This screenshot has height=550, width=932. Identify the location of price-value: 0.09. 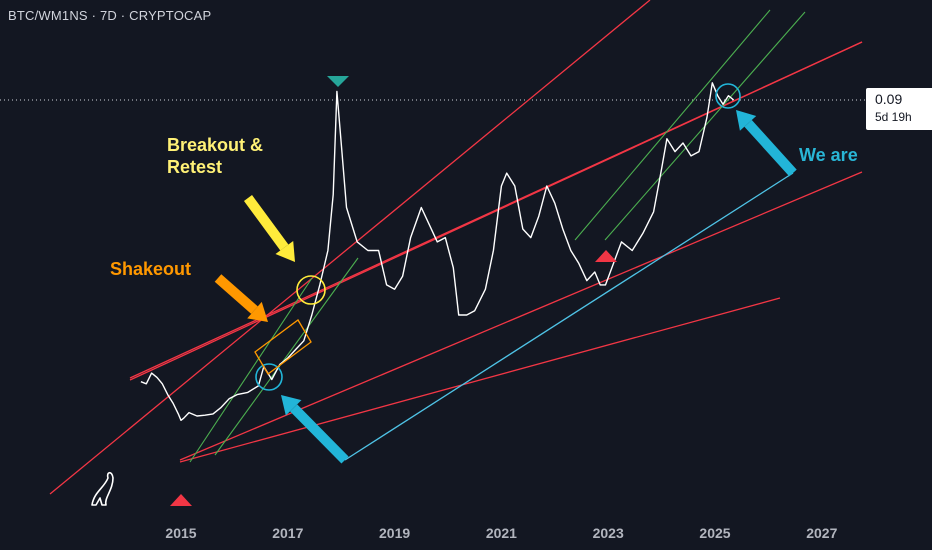
(889, 99).